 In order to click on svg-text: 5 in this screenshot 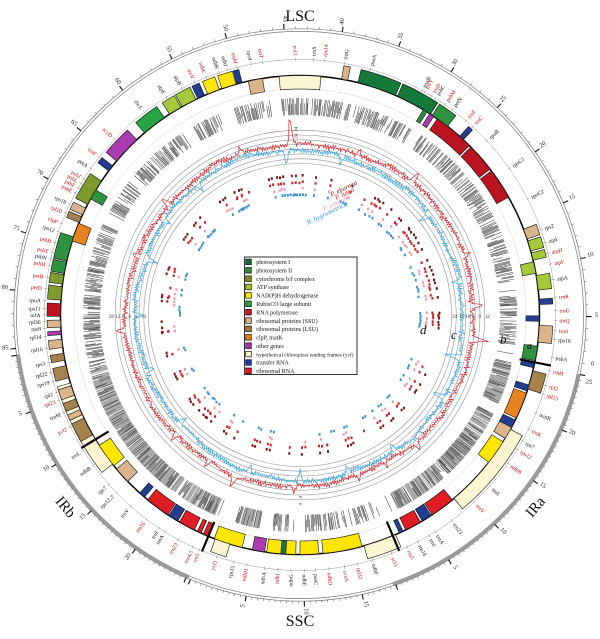, I will do `click(596, 315)`.